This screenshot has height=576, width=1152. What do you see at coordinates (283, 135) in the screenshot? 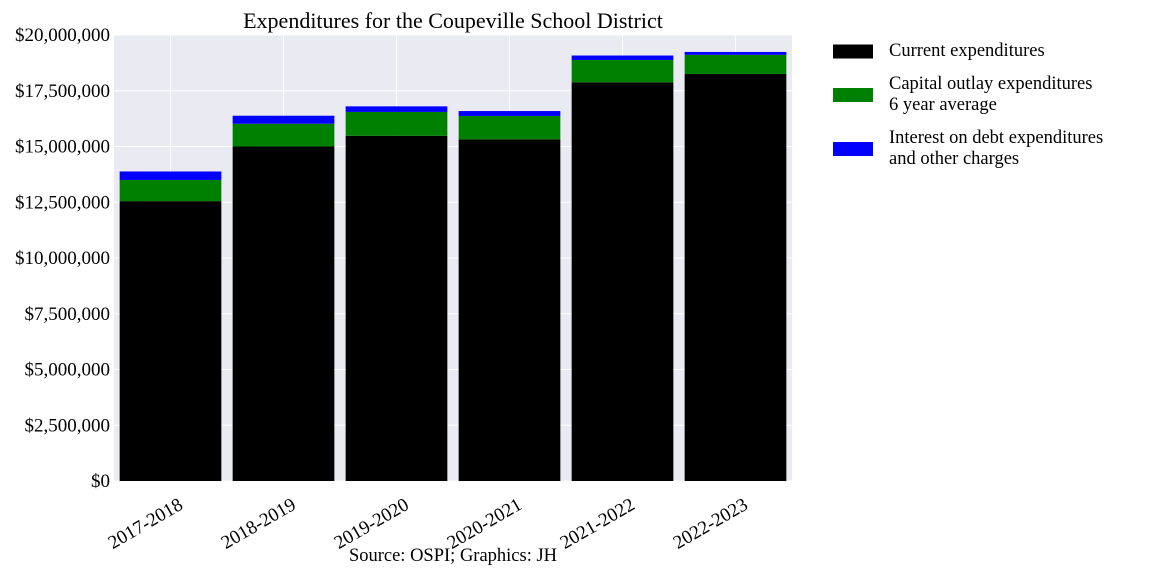
I see `bar-series-1-2018-2019` at bounding box center [283, 135].